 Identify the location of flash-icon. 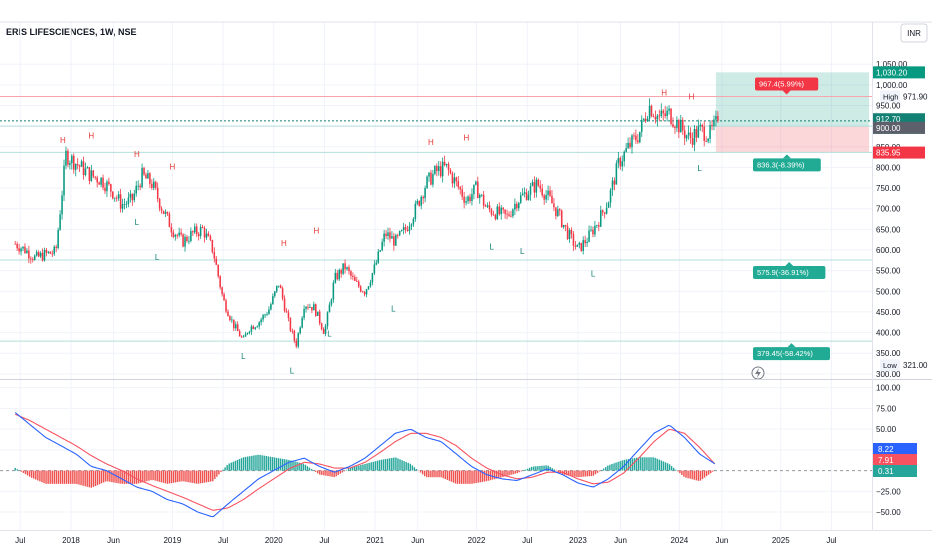
(758, 373).